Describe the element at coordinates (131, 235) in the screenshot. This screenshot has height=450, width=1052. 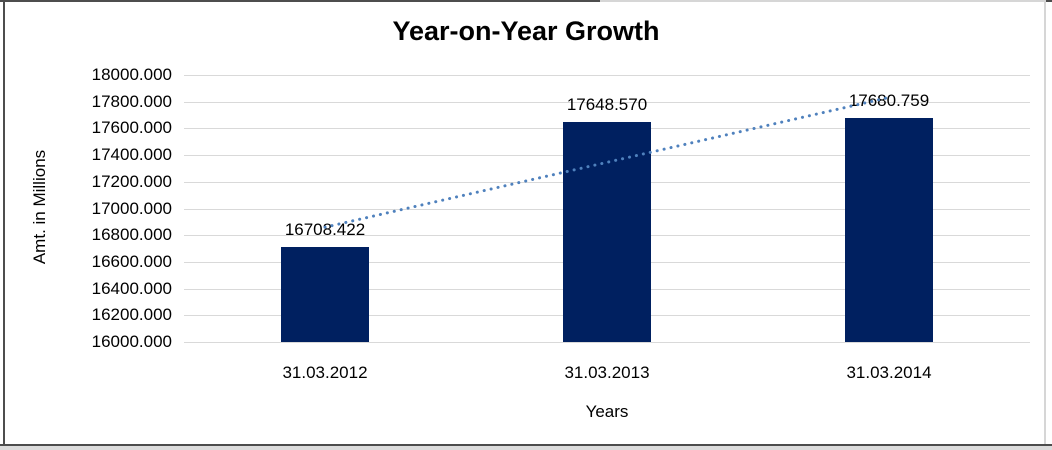
I see `y-tick-label: 16800.000` at that location.